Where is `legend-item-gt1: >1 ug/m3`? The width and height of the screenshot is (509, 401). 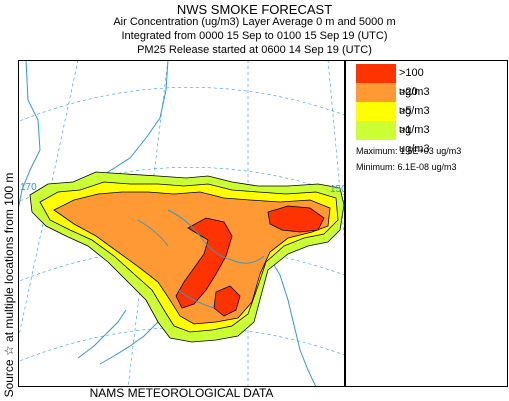
legend-item-gt1: >1 ug/m3 is located at coordinates (398, 138).